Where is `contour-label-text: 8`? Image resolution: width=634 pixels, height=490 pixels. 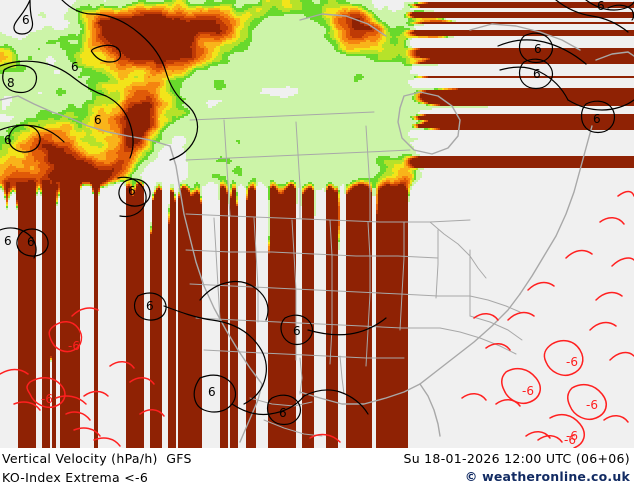
contour-label-text: 8 is located at coordinates (11, 83).